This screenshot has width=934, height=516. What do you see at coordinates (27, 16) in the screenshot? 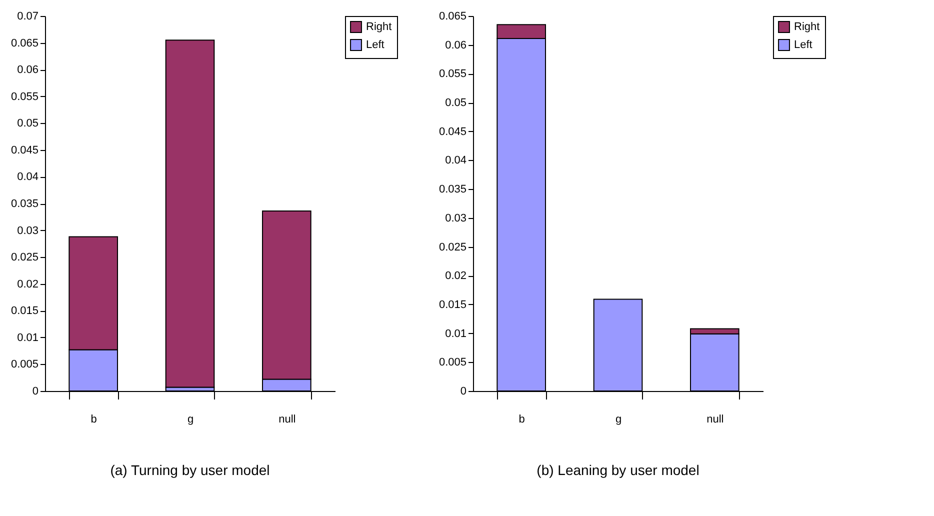
I see `y-tick-label: 0.07` at bounding box center [27, 16].